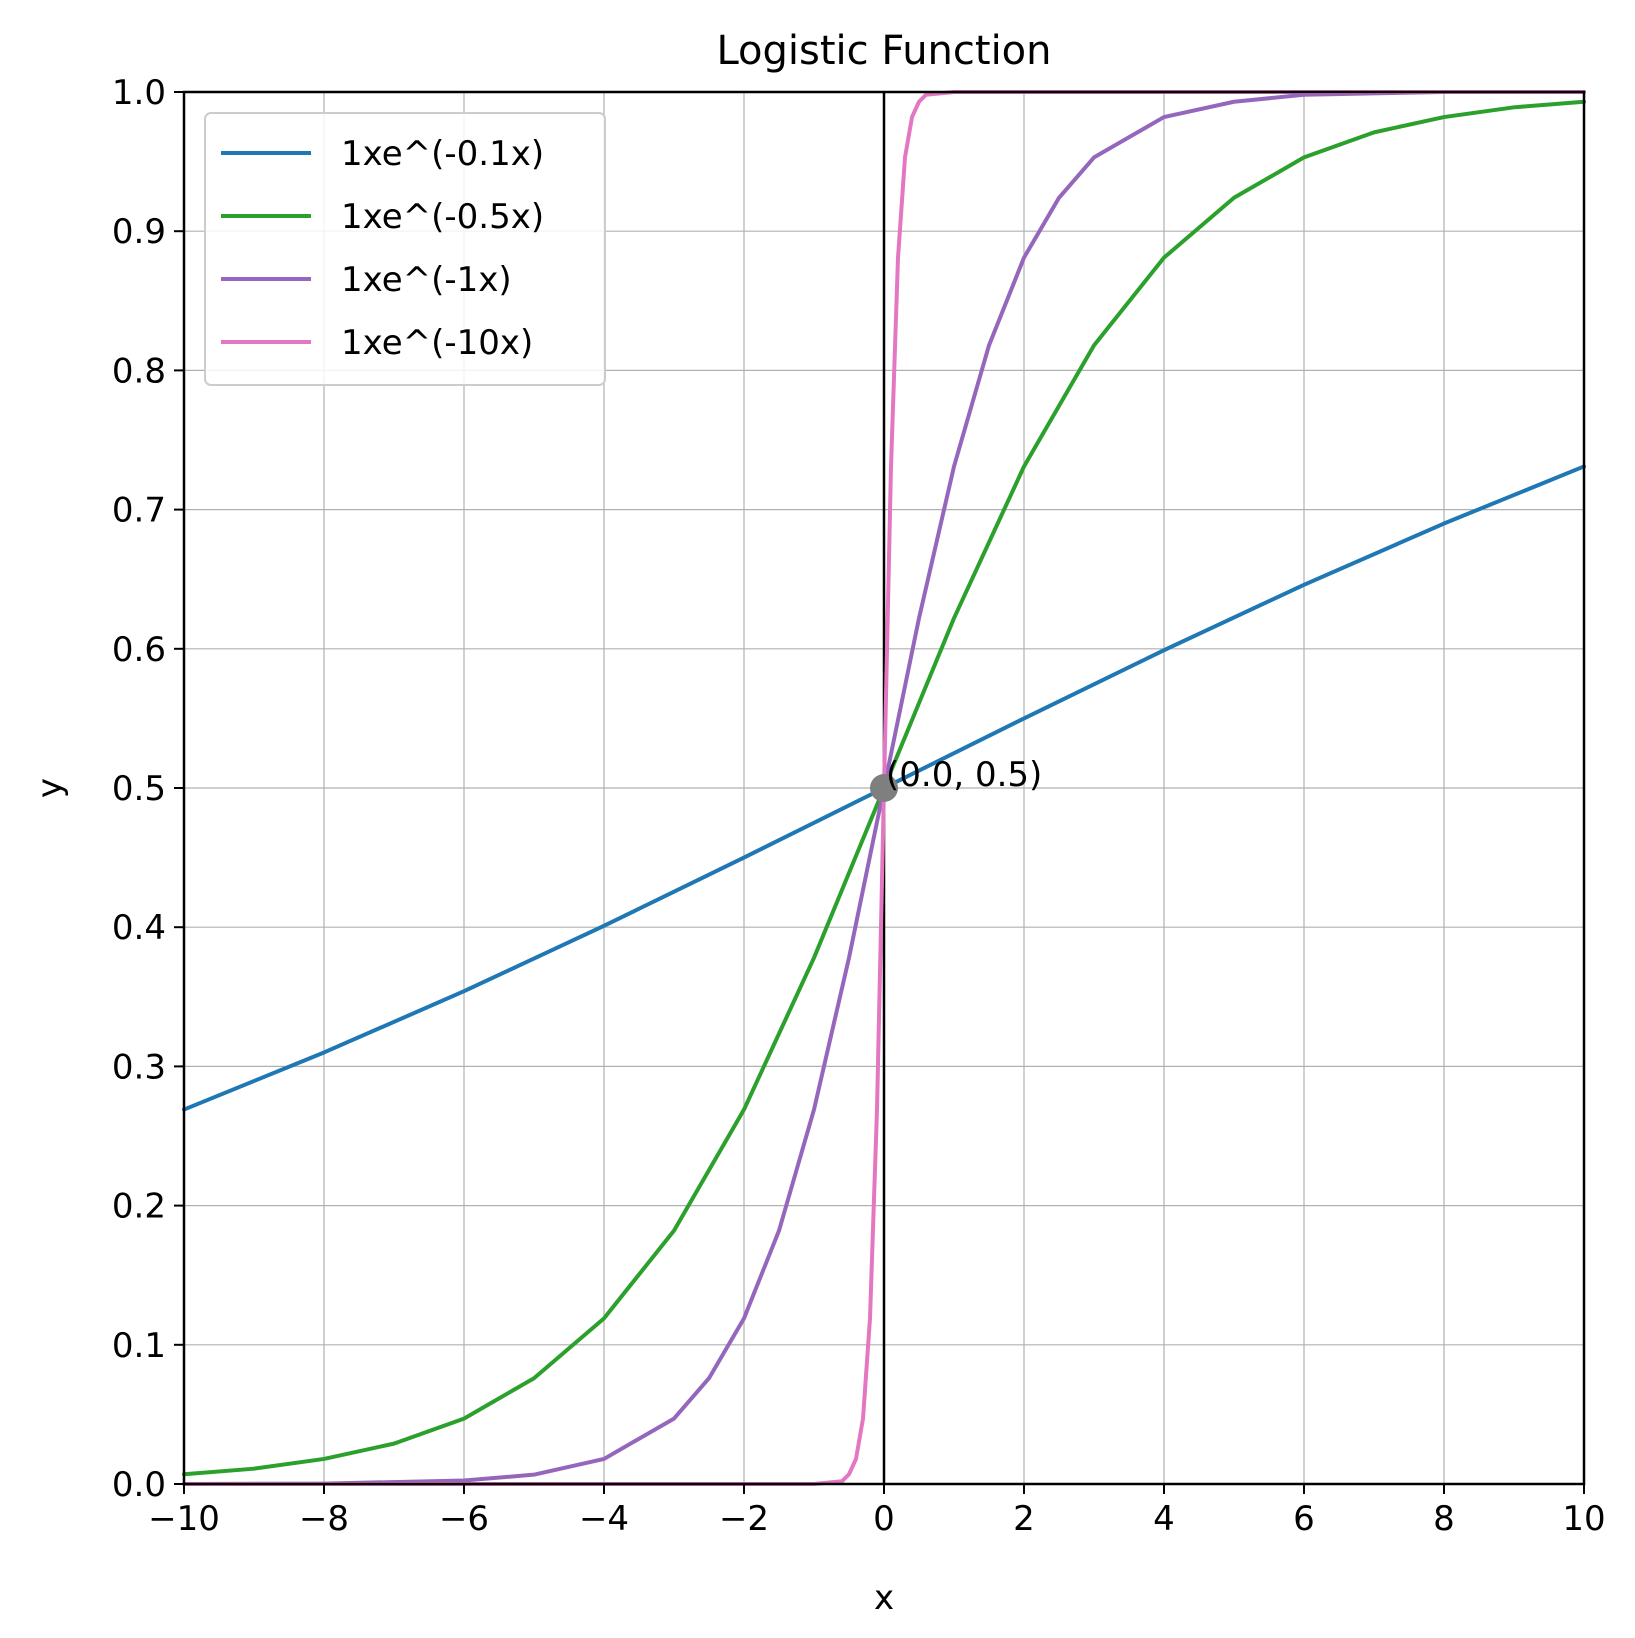 The width and height of the screenshot is (1635, 1638). I want to click on y-tick-label: 0.9, so click(139, 232).